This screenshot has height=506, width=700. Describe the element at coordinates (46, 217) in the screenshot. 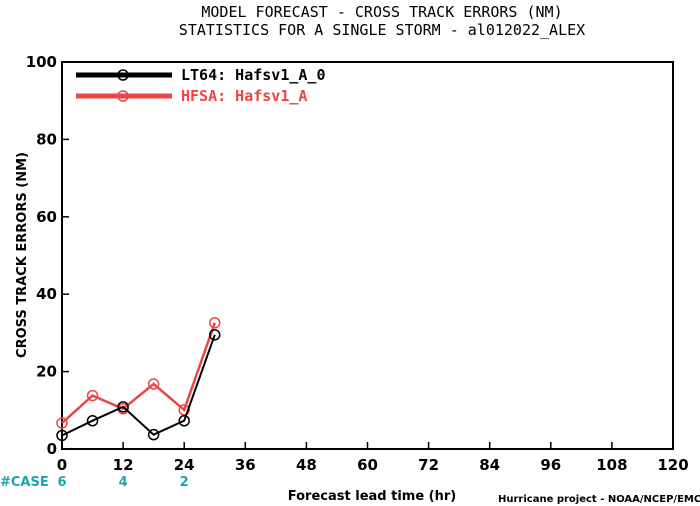

I see `y-tick-label: 60` at that location.